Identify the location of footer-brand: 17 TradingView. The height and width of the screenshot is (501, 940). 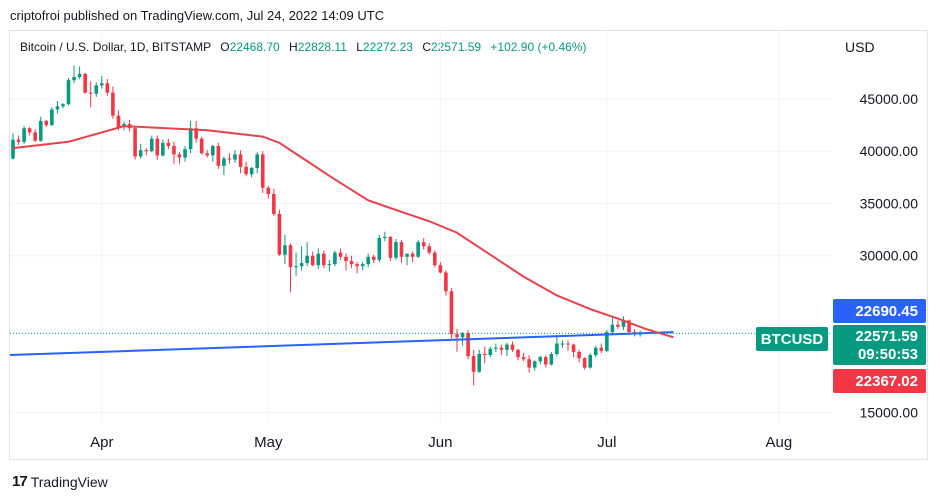
(60, 481).